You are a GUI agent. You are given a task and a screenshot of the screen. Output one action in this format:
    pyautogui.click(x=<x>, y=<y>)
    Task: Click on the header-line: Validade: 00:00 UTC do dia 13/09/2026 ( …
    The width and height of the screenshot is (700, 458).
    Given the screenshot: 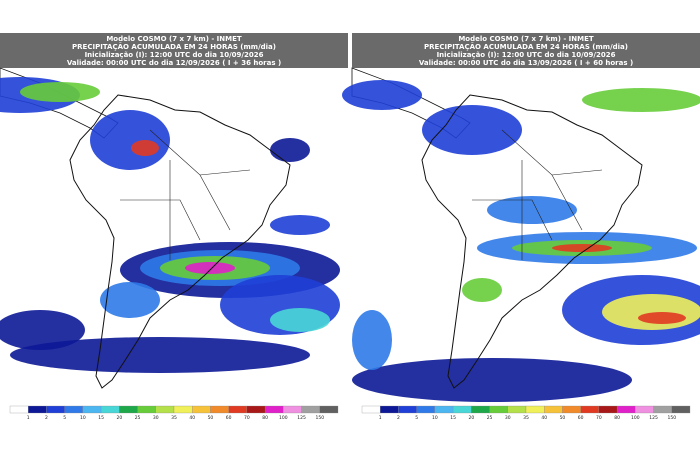 What is the action you would take?
    pyautogui.click(x=526, y=63)
    